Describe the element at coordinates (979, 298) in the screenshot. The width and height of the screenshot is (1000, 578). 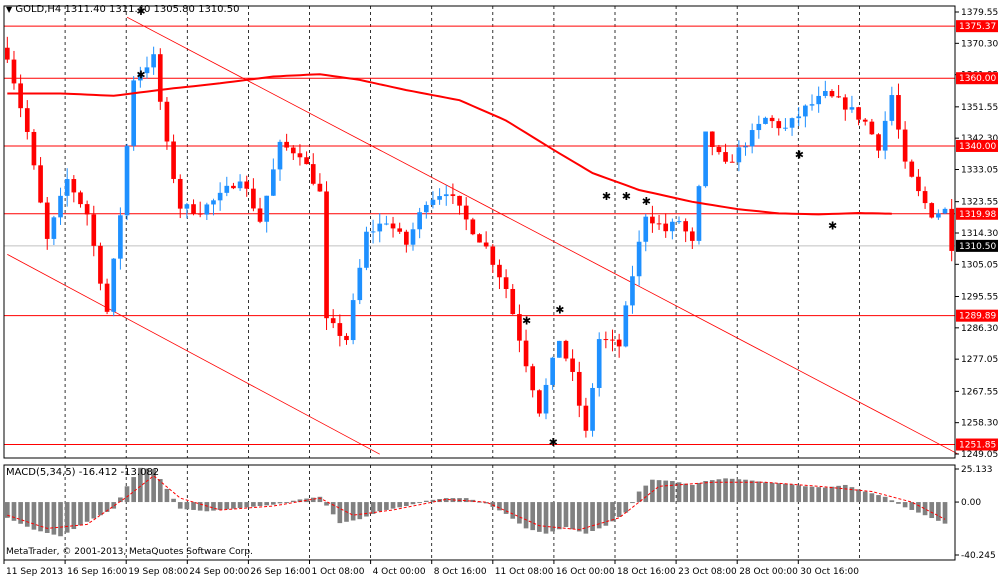
I see `y-tick-label: 1295.55` at that location.